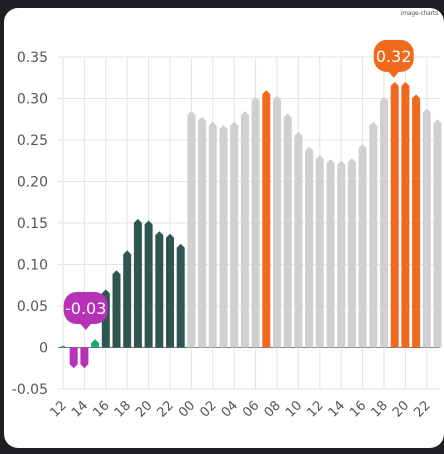 The width and height of the screenshot is (444, 454). What do you see at coordinates (251, 409) in the screenshot?
I see `x-tick-label: 06` at bounding box center [251, 409].